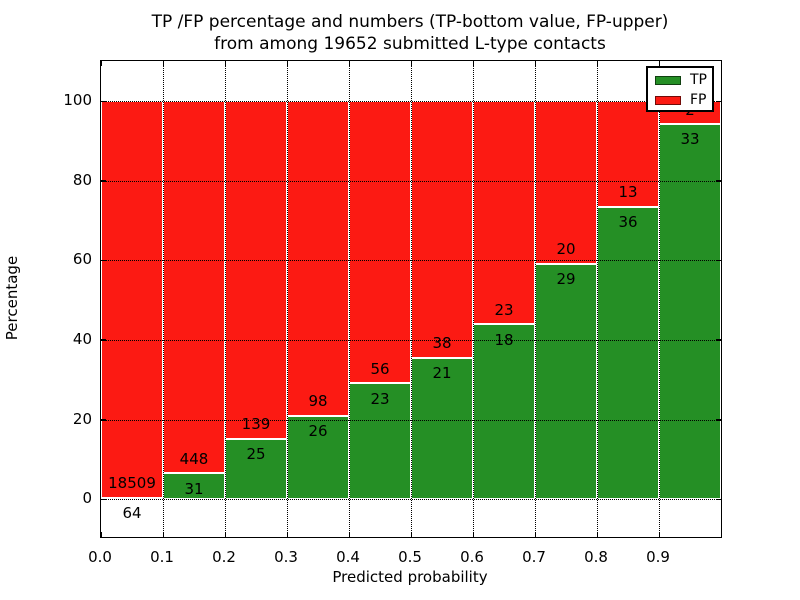 This screenshot has height=600, width=800. I want to click on tp-legend-swatch-icon, so click(668, 80).